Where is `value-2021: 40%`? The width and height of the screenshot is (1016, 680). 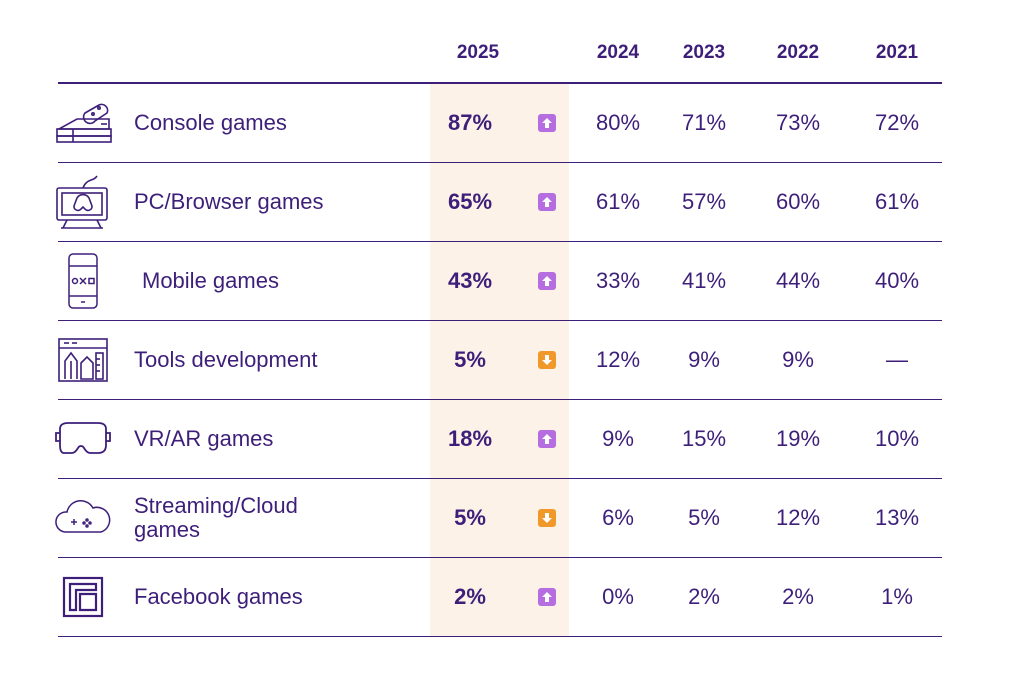 value-2021: 40% is located at coordinates (897, 280).